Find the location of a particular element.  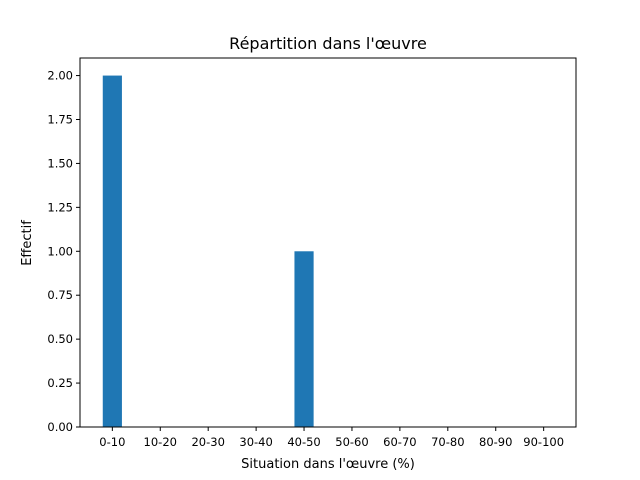

y-tick-label: 2.00 is located at coordinates (60, 76).